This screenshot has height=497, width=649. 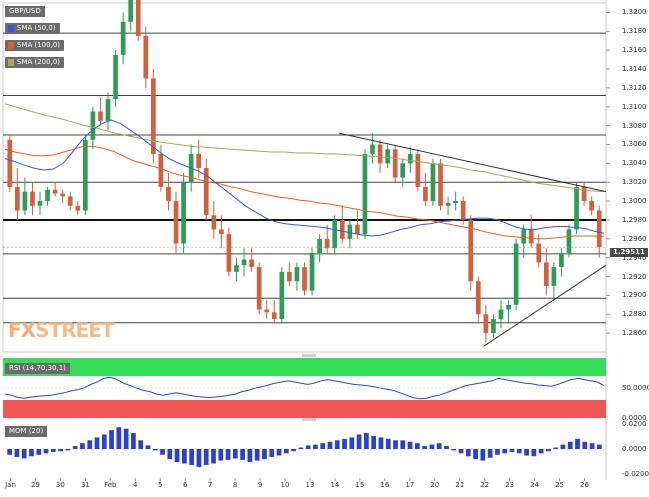 What do you see at coordinates (634, 87) in the screenshot?
I see `price-tick-label: 1.3120` at bounding box center [634, 87].